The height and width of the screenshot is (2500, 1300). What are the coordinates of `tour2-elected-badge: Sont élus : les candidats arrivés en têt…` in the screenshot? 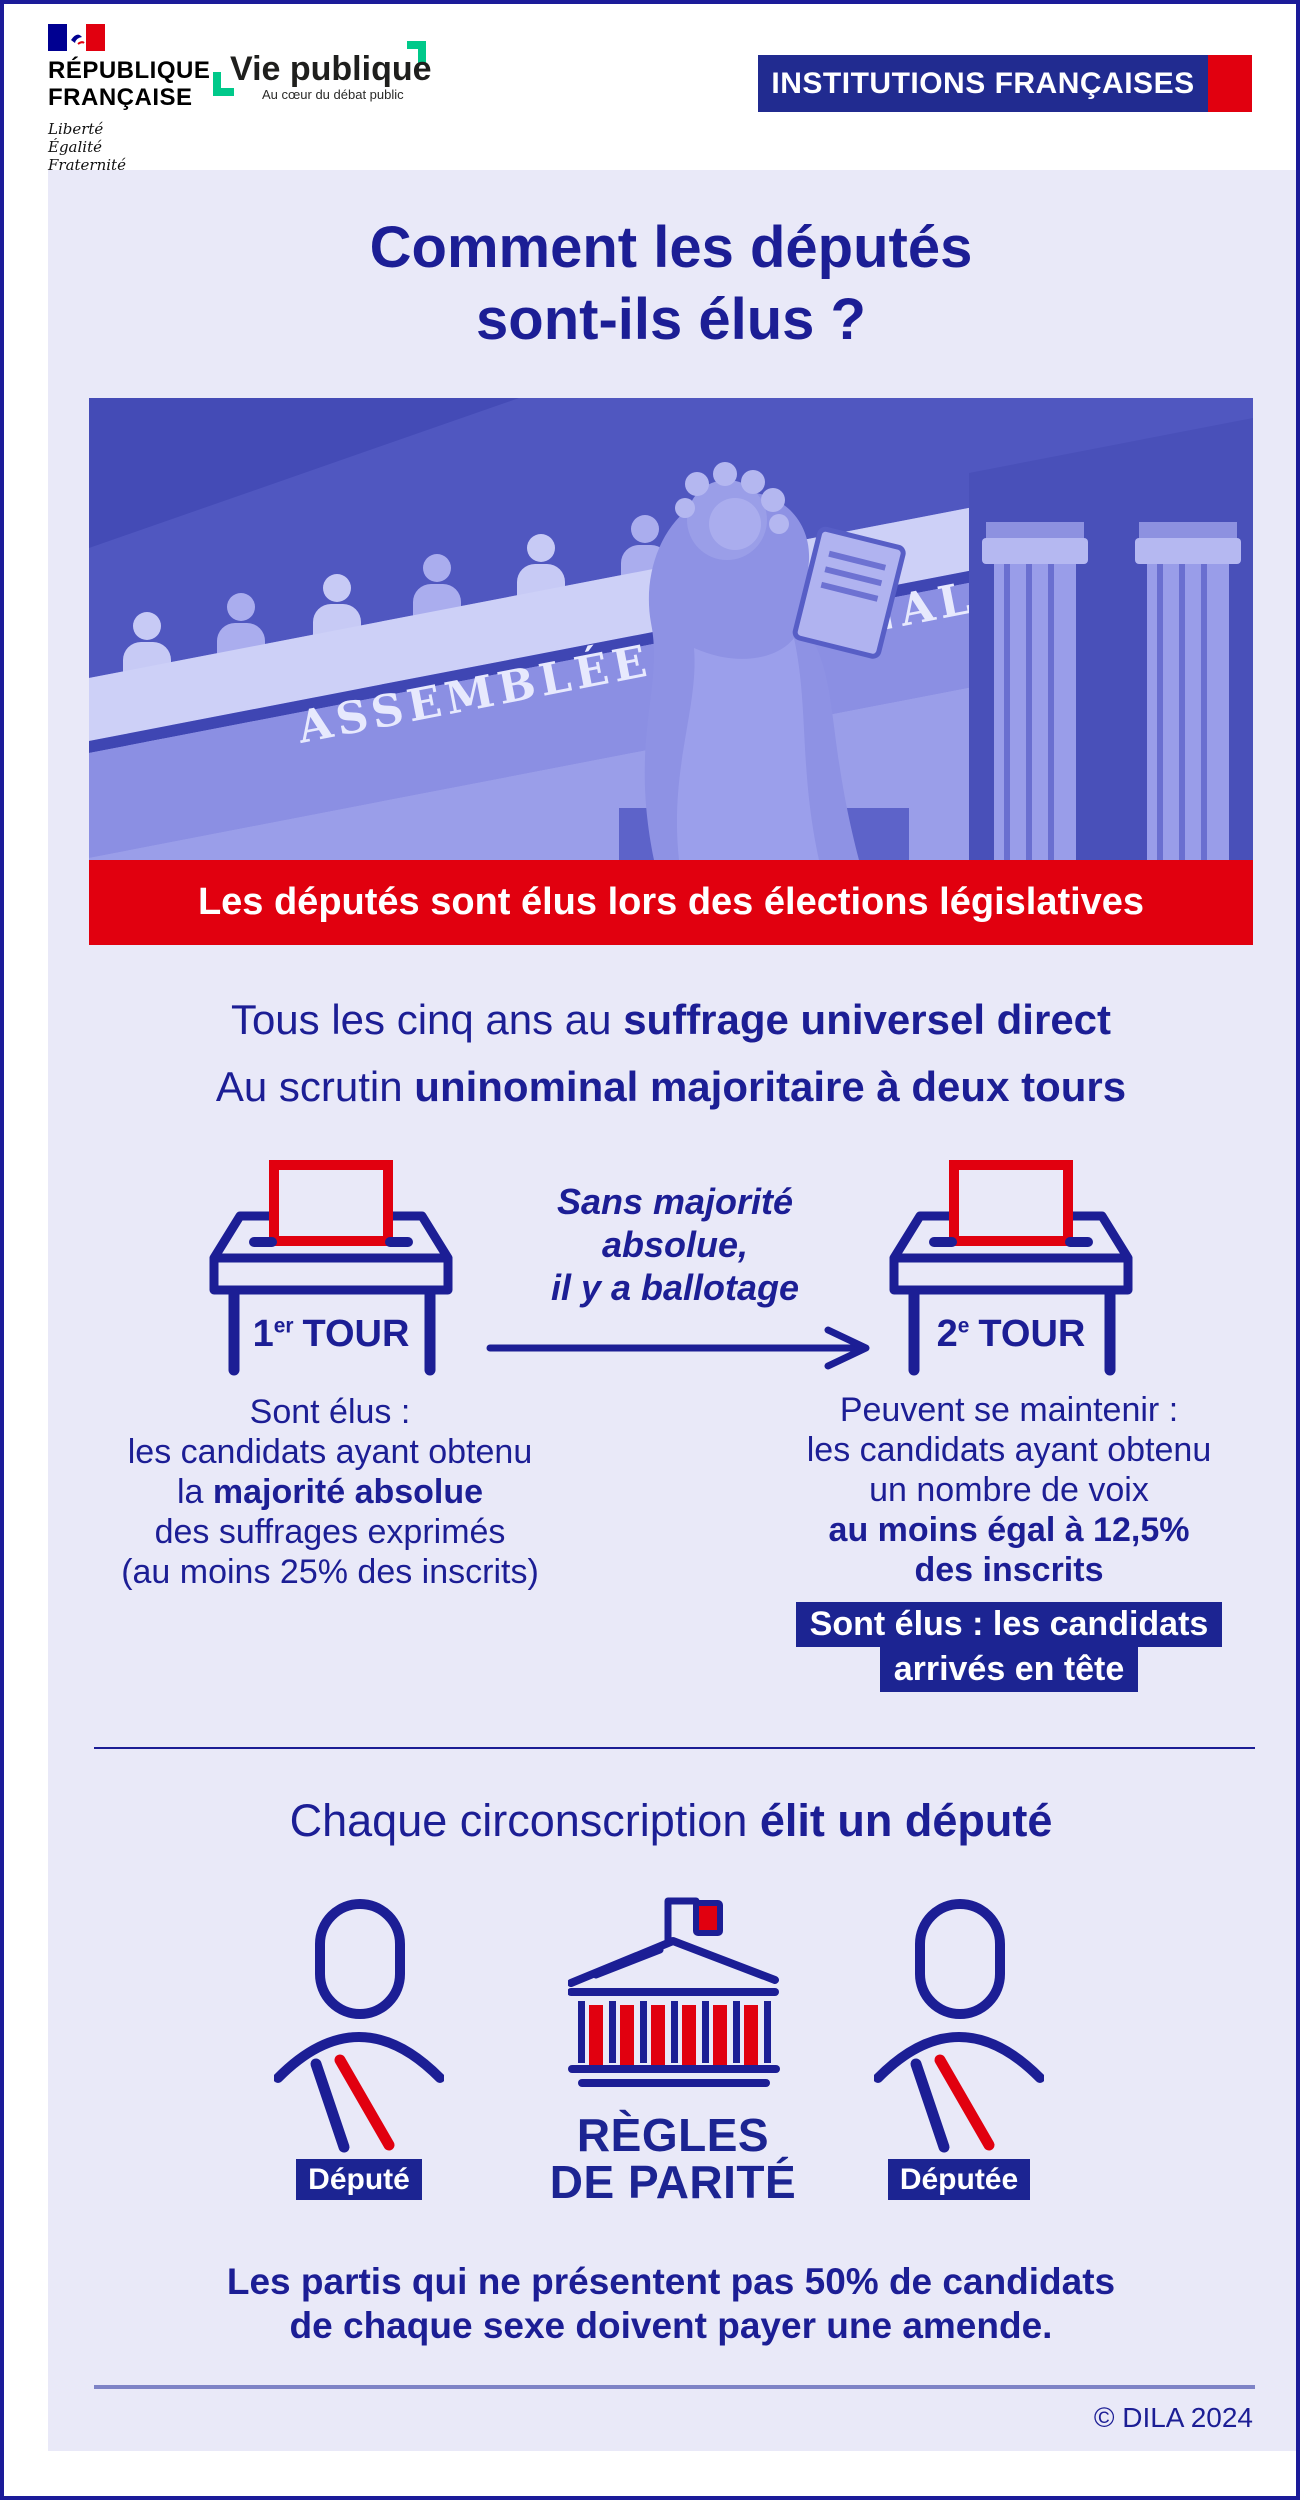 It's located at (1009, 1647).